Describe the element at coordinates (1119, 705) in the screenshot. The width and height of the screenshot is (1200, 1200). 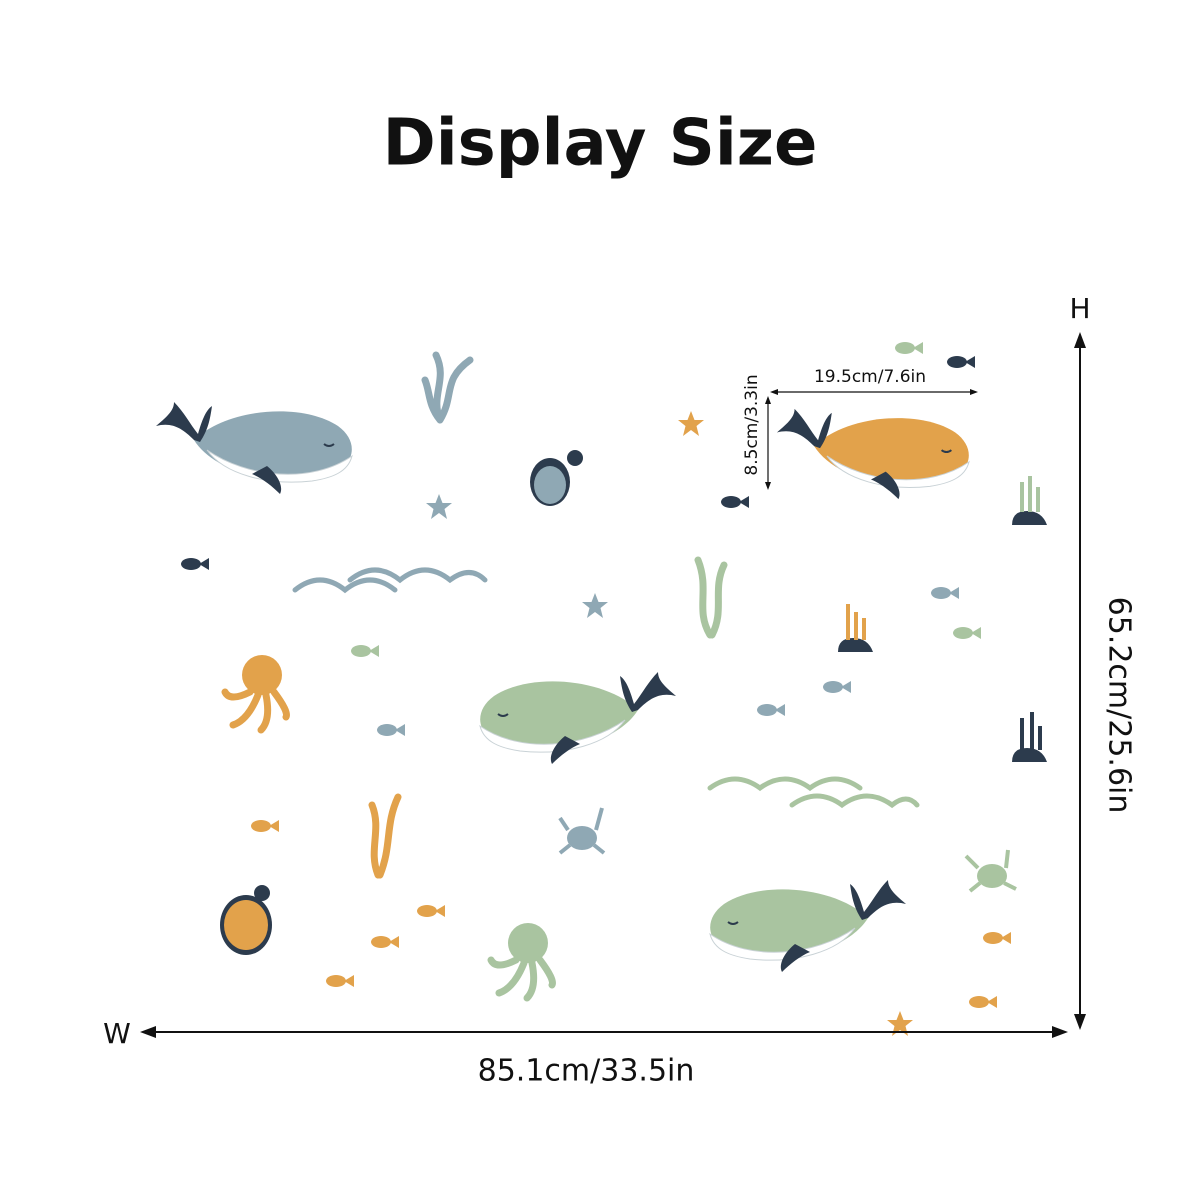
I see `height-label: 65.2cm/25.6in` at that location.